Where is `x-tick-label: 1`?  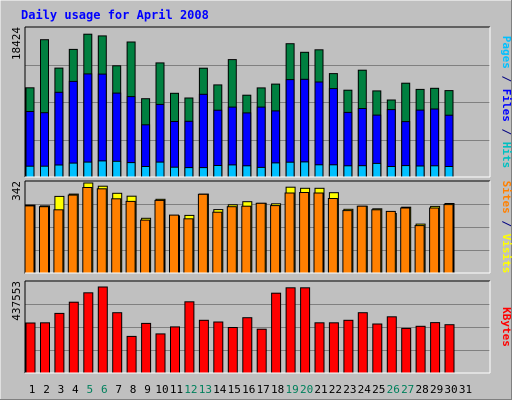
x-tick-label: 1 is located at coordinates (32, 389).